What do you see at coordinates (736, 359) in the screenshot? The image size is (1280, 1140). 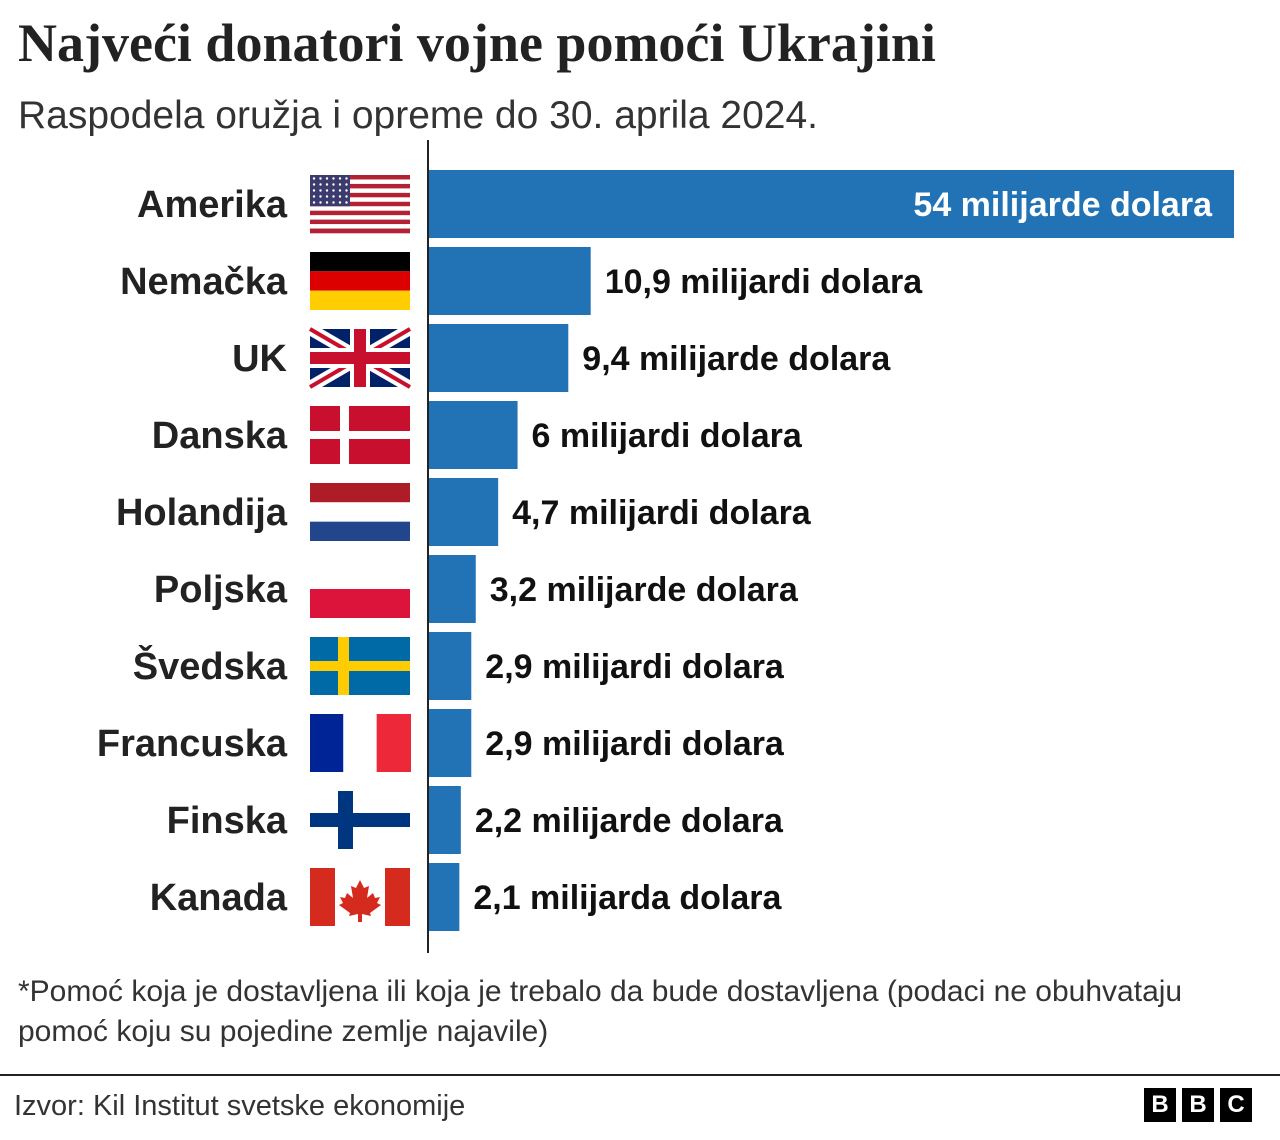 I see `data-label: 9,4 milijarde dolara` at bounding box center [736, 359].